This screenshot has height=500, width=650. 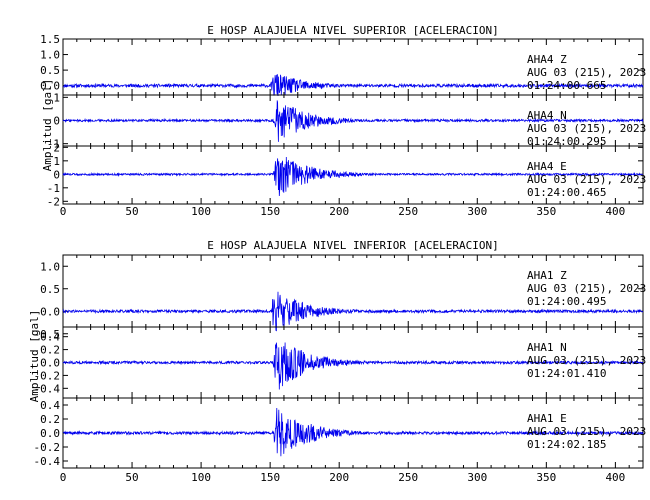 I want to click on time-label: 01:24:01.410, so click(x=566, y=373).